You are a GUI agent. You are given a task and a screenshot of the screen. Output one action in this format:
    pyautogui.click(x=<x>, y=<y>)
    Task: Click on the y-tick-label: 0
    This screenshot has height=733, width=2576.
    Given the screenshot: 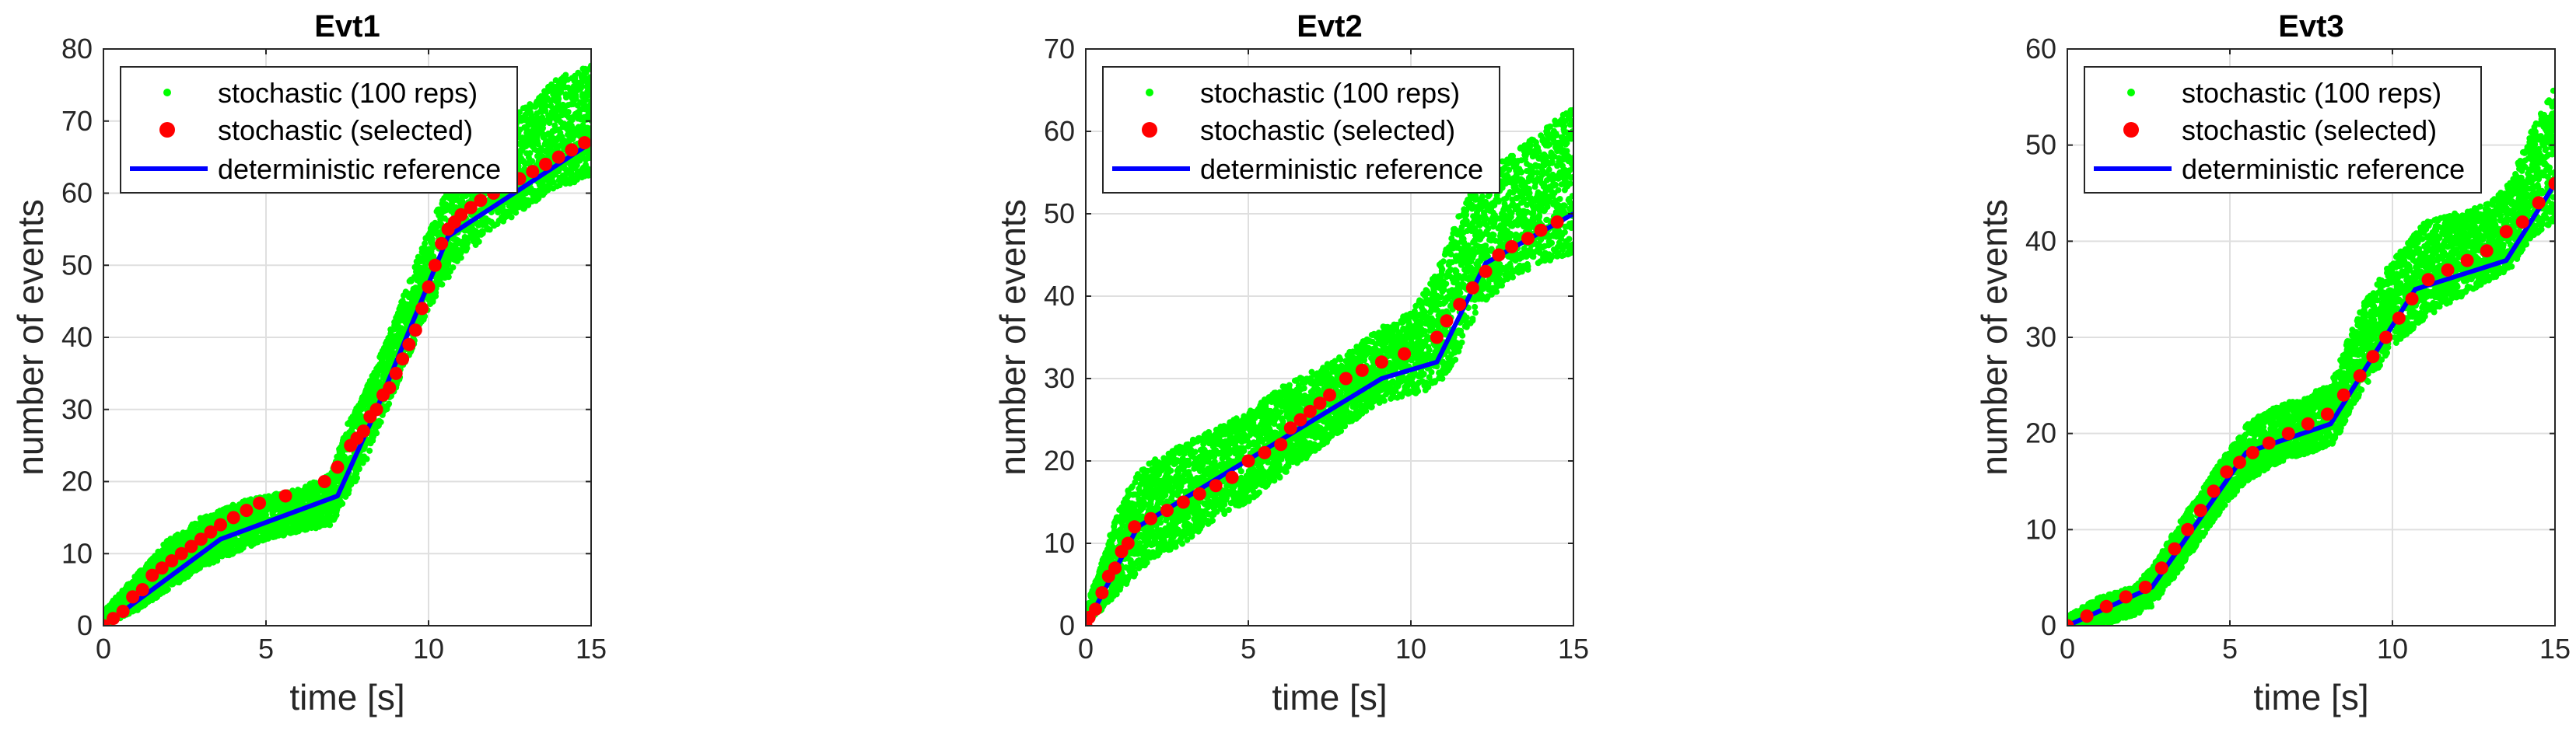 What is the action you would take?
    pyautogui.click(x=85, y=625)
    